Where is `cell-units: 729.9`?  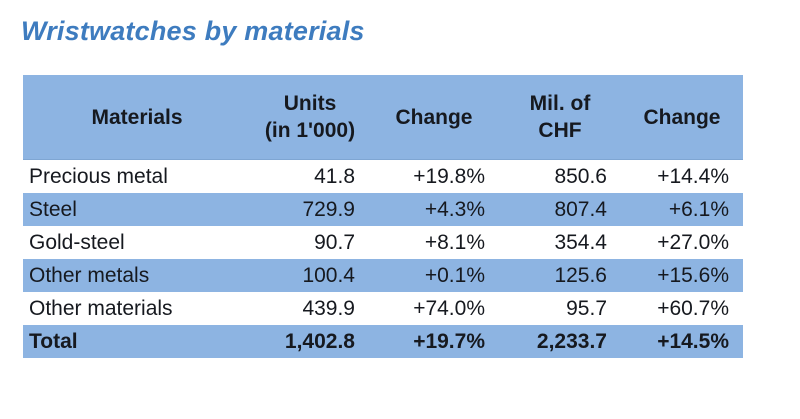
cell-units: 729.9 is located at coordinates (328, 209).